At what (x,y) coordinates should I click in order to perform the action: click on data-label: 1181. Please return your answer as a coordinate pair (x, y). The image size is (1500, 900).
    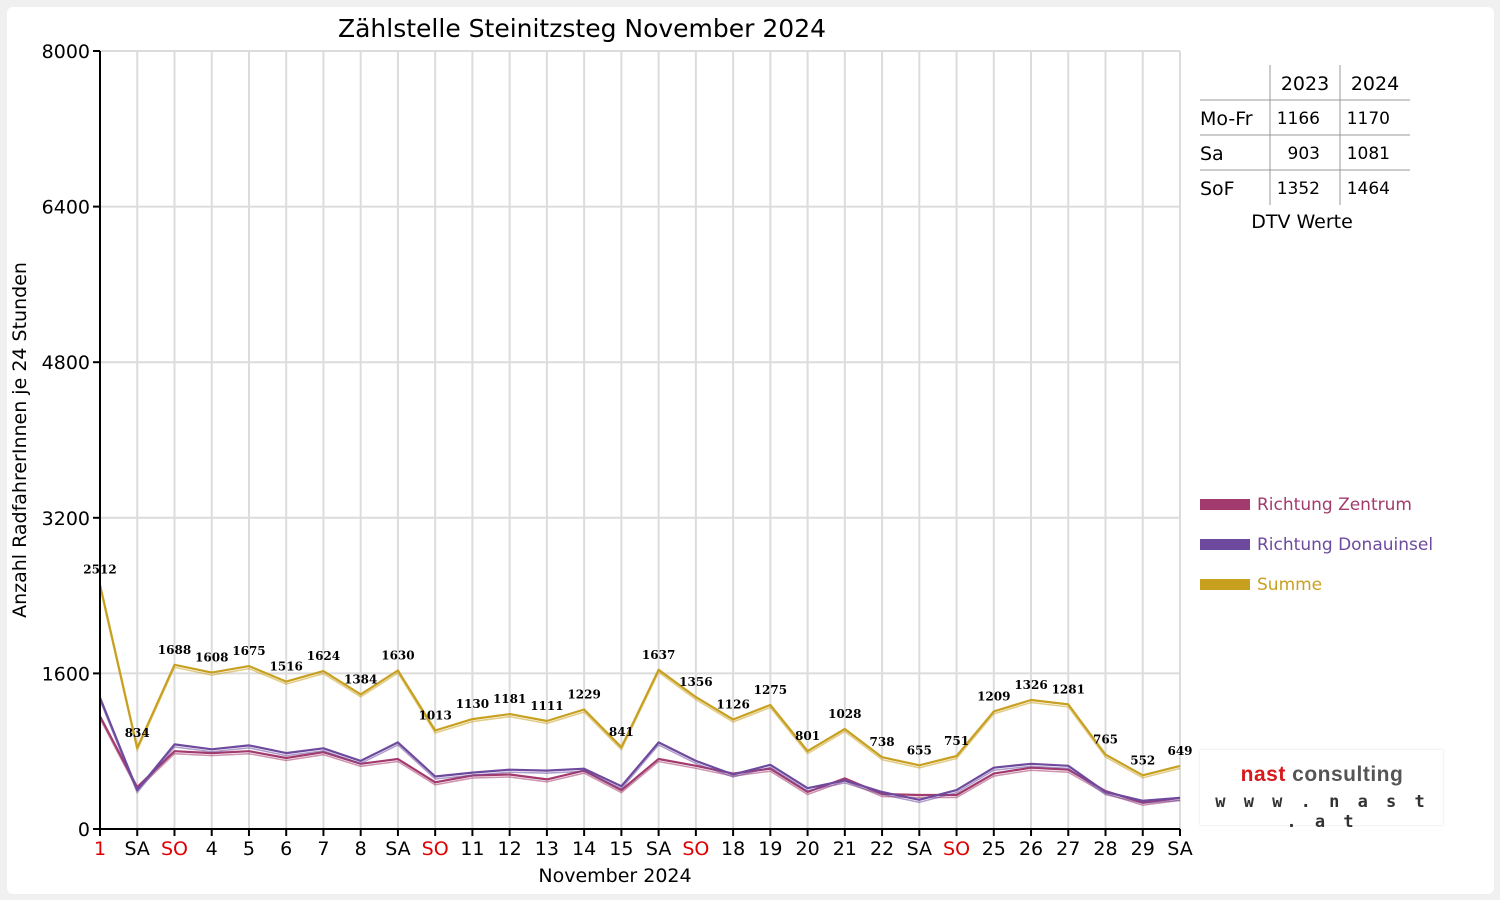
    Looking at the image, I should click on (509, 699).